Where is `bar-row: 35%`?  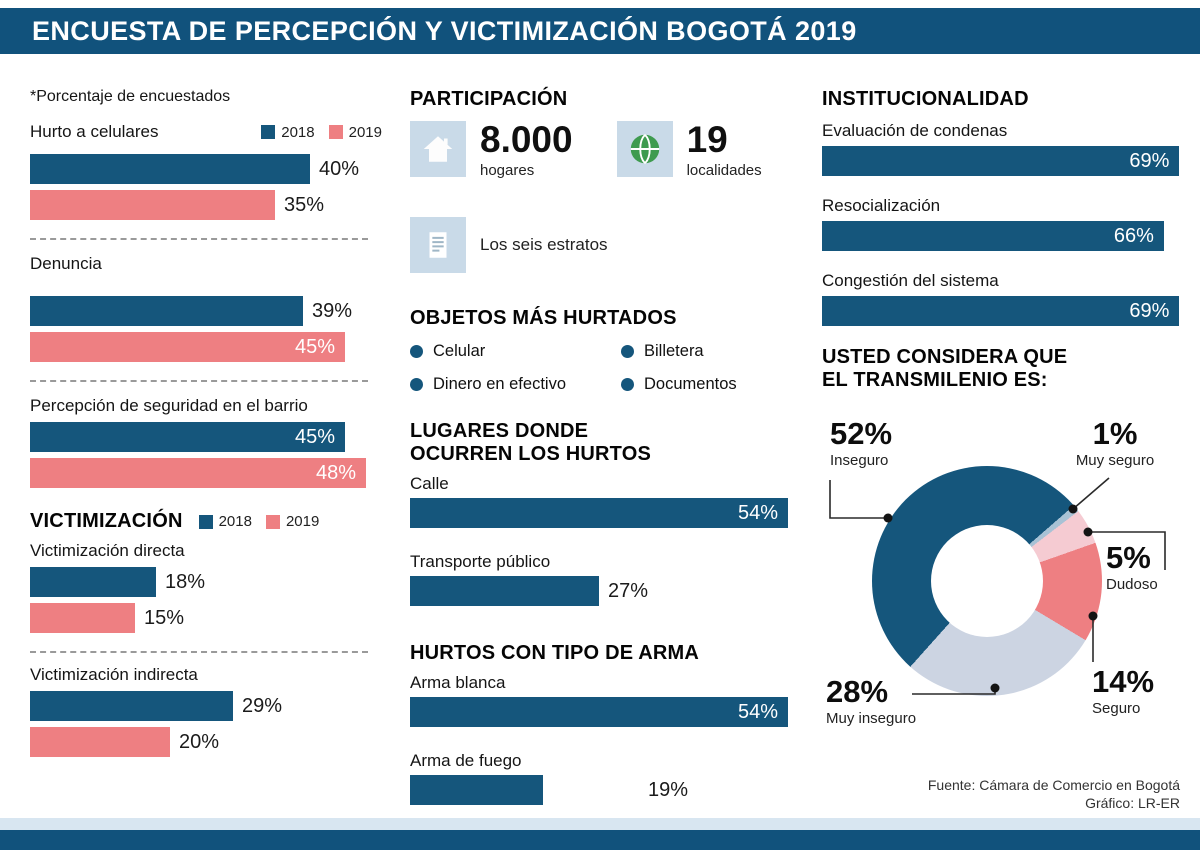 bar-row: 35% is located at coordinates (210, 205).